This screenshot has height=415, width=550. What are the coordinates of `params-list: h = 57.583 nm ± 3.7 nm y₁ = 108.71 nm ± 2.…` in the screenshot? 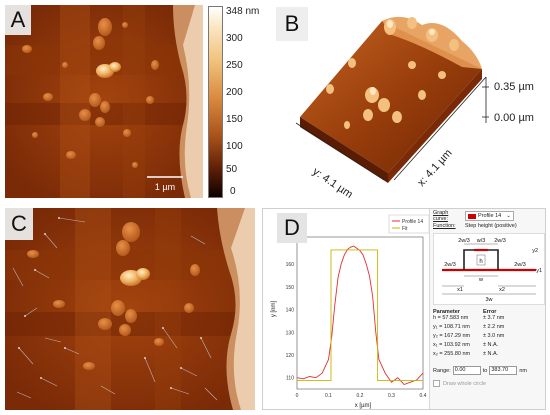 It's located at (487, 337).